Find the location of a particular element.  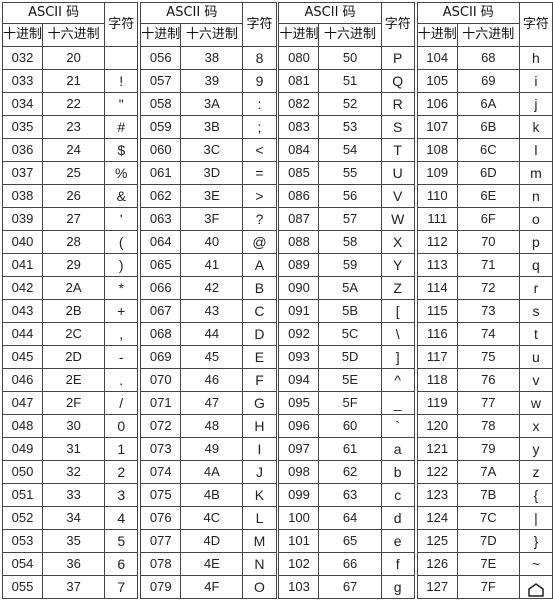

hex-cell: 65 is located at coordinates (350, 541).